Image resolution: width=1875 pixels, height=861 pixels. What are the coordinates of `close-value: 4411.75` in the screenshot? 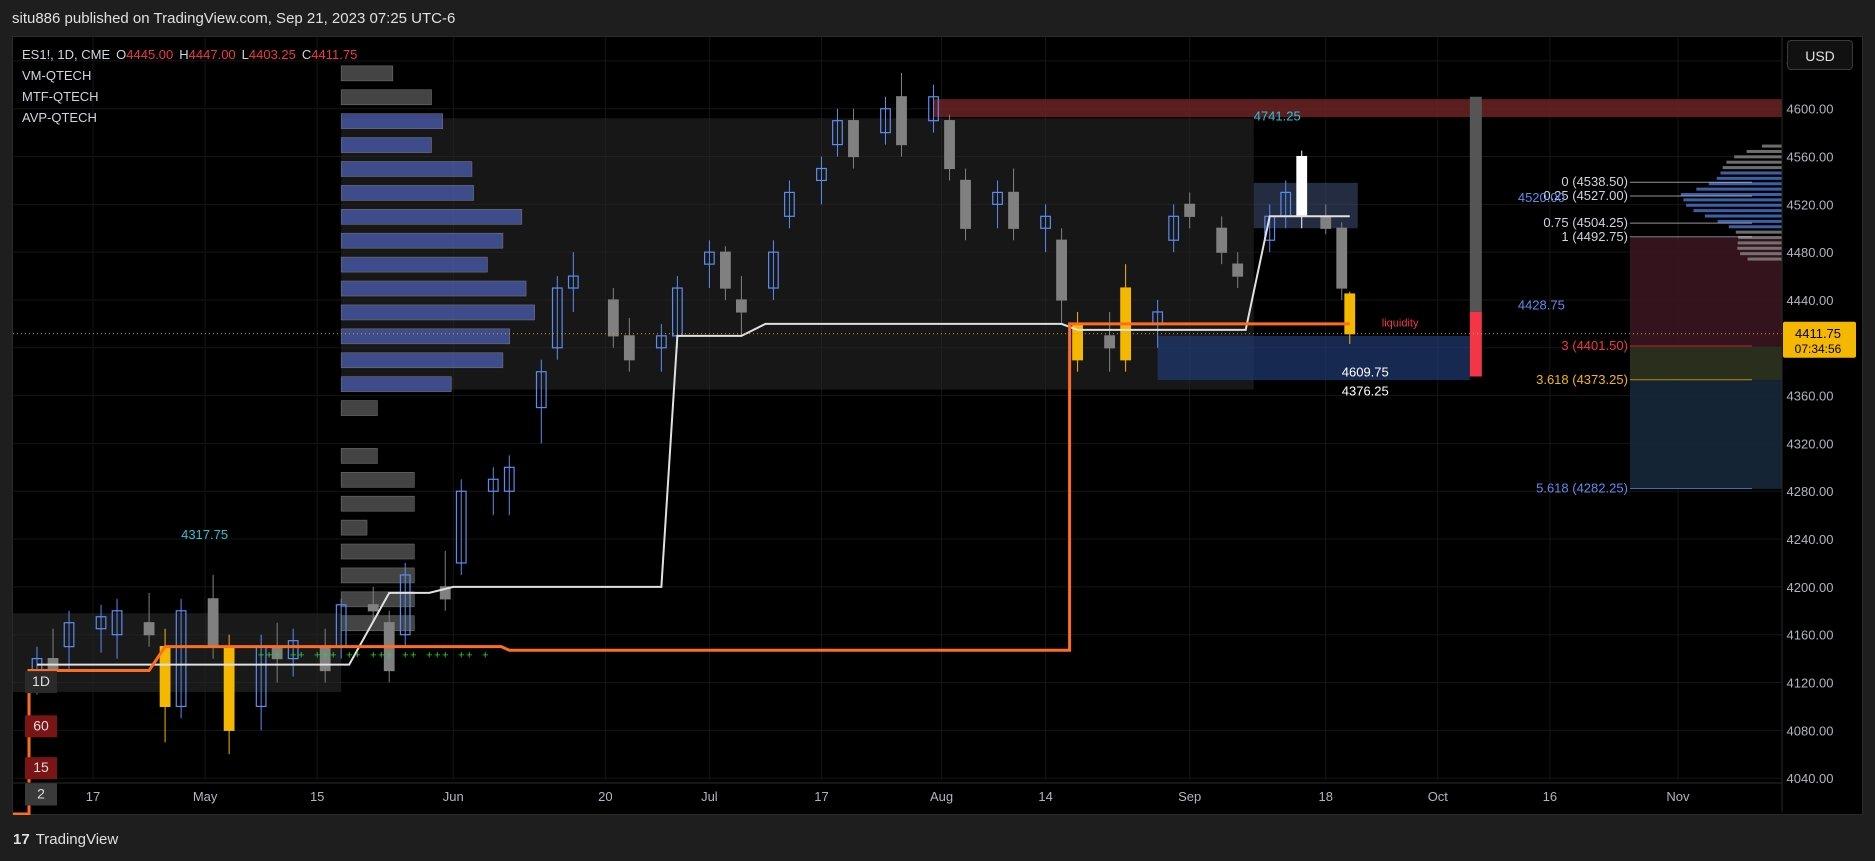 It's located at (334, 54).